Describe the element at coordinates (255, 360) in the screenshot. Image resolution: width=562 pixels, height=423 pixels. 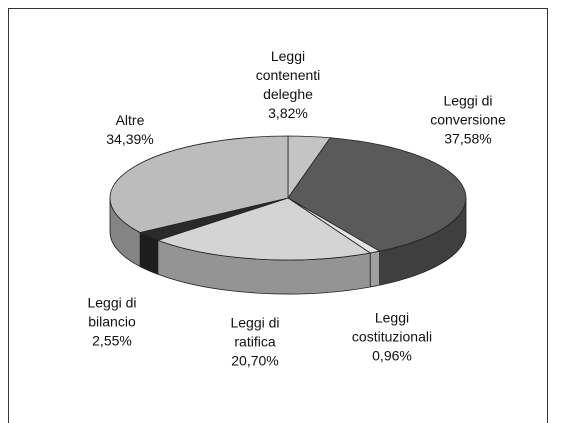
I see `value-label: 20,70%` at that location.